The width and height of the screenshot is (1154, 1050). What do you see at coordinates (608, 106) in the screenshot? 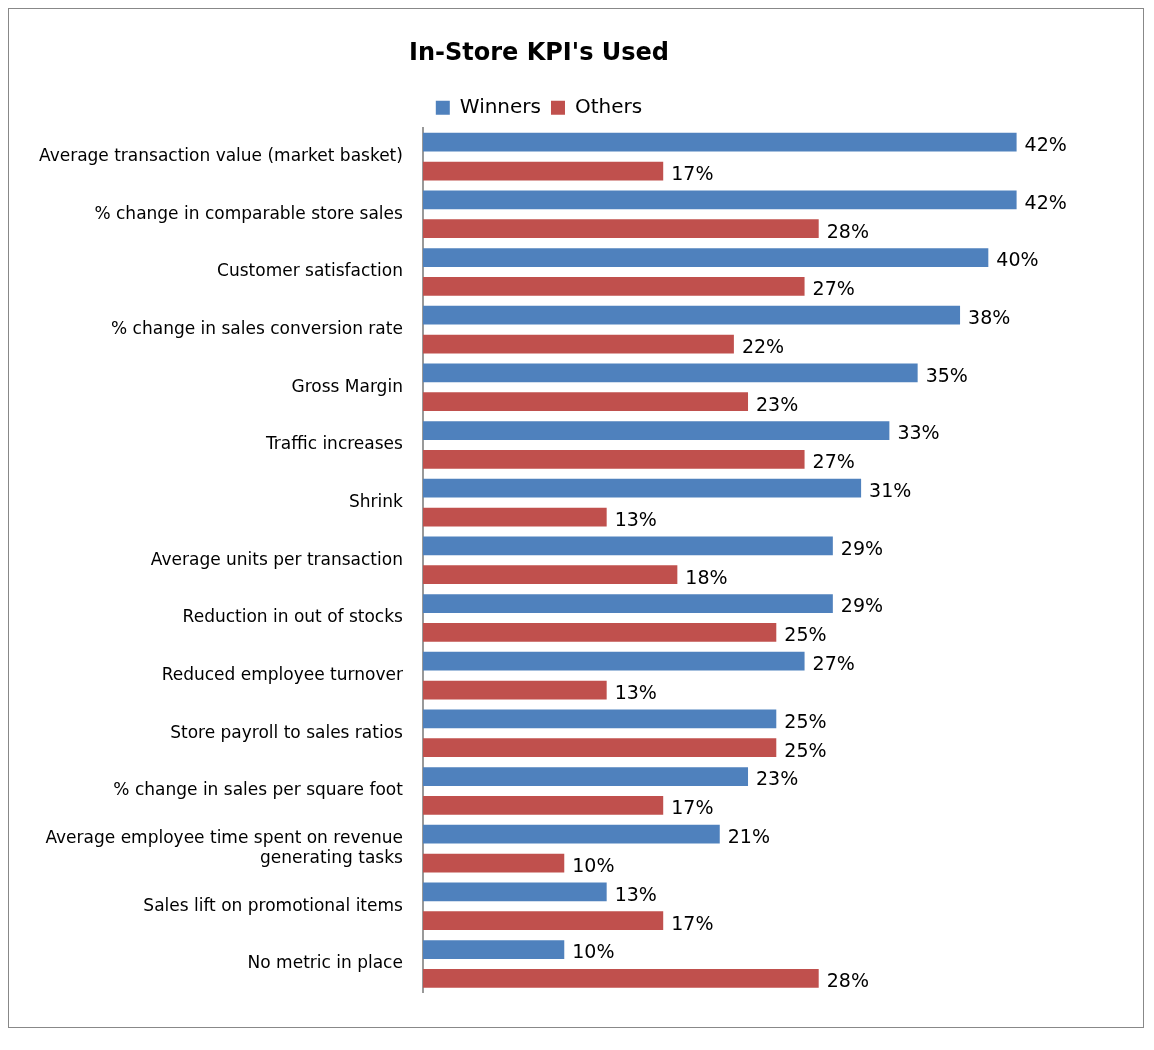
I see `legend-label: Others` at bounding box center [608, 106].